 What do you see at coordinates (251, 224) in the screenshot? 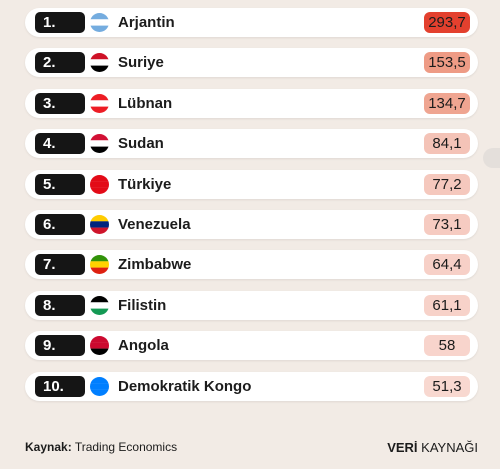
I see `row: 6. Venezuela 73,1` at bounding box center [251, 224].